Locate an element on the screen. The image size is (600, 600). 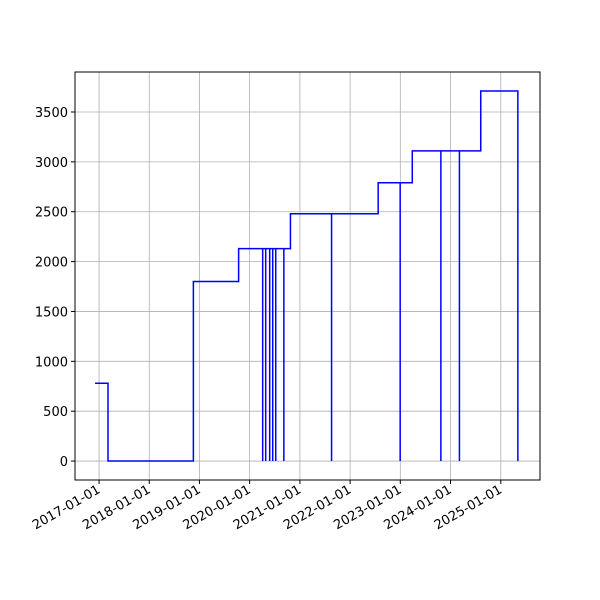
y-tick-label: 1500 is located at coordinates (51, 312).